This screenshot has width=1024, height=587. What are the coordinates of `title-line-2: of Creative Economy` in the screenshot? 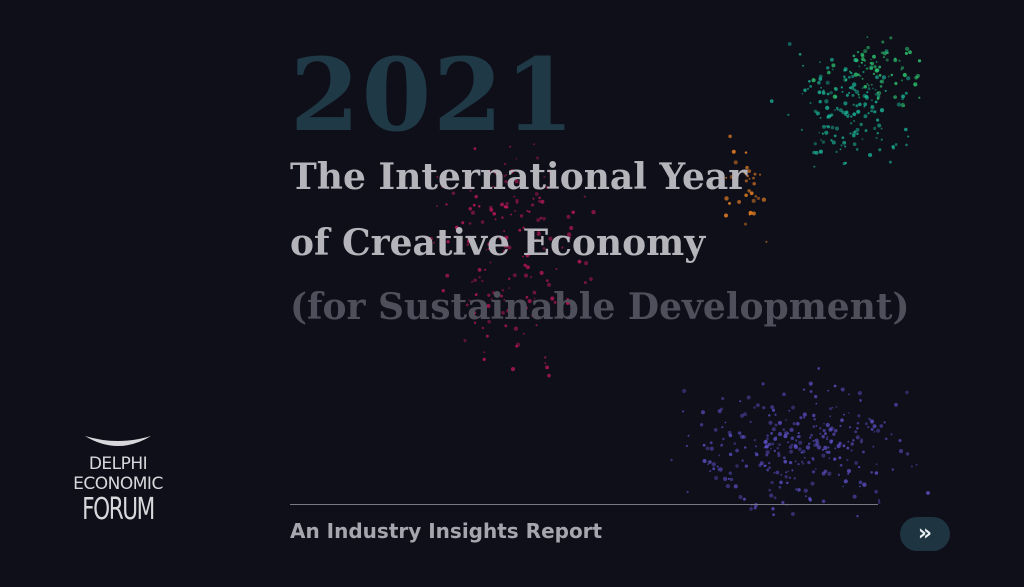 It's located at (498, 243).